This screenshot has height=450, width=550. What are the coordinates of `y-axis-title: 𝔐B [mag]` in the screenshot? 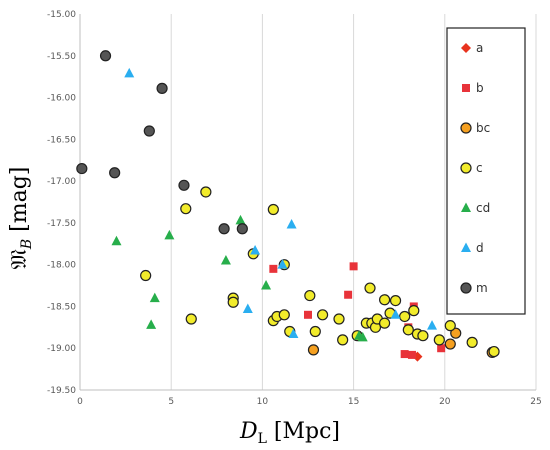 It's located at (21, 218).